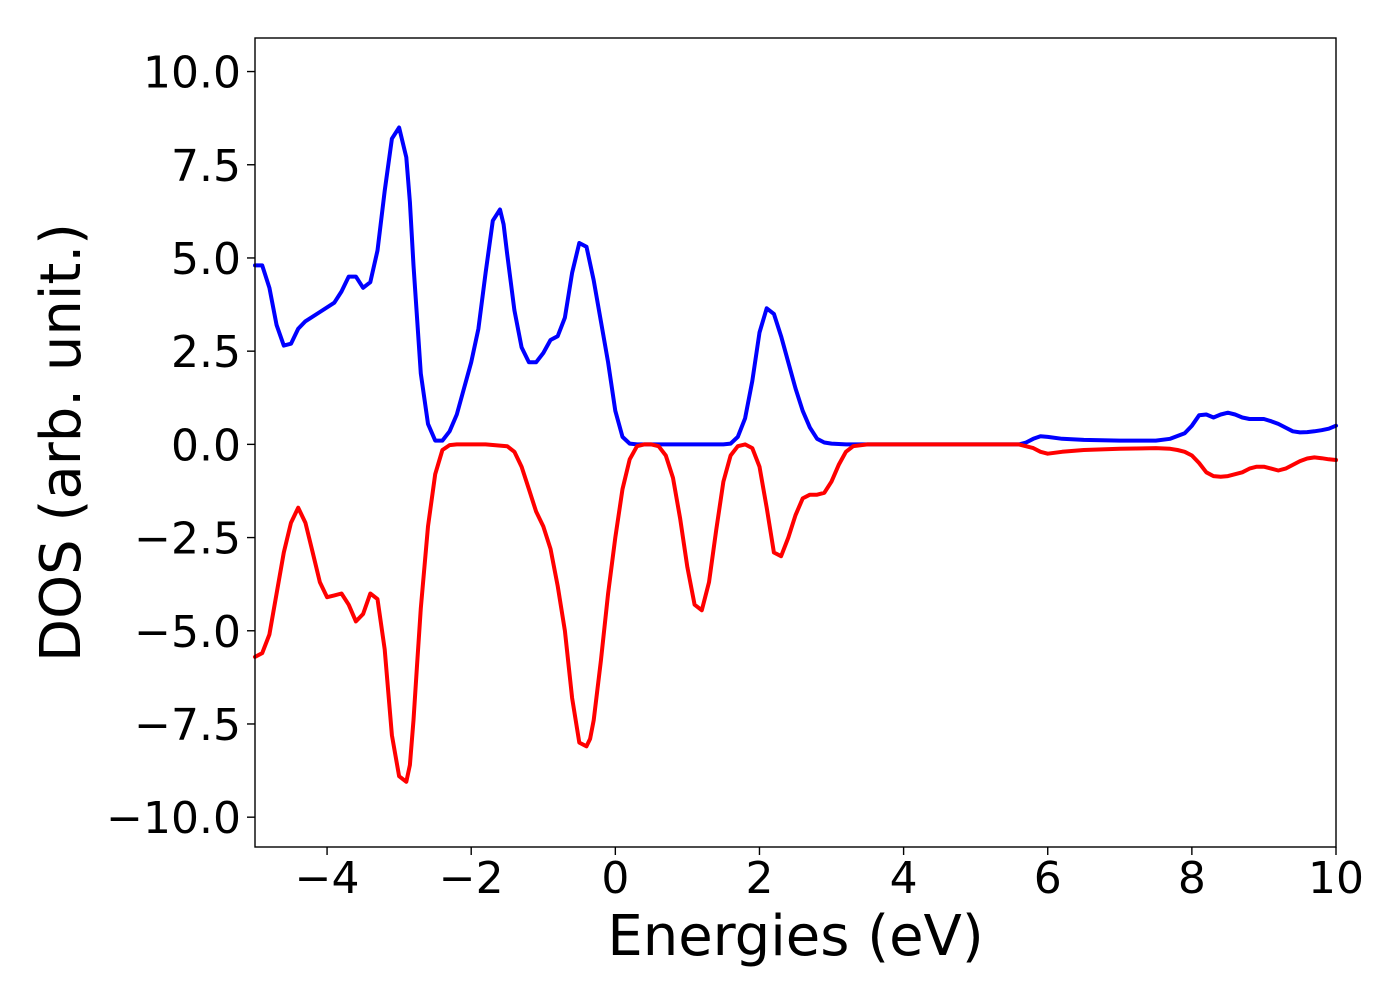 Image resolution: width=1400 pixels, height=1000 pixels. What do you see at coordinates (829, 875) in the screenshot?
I see `x-axis: −4 −2 0 2 4 6 8 10` at bounding box center [829, 875].